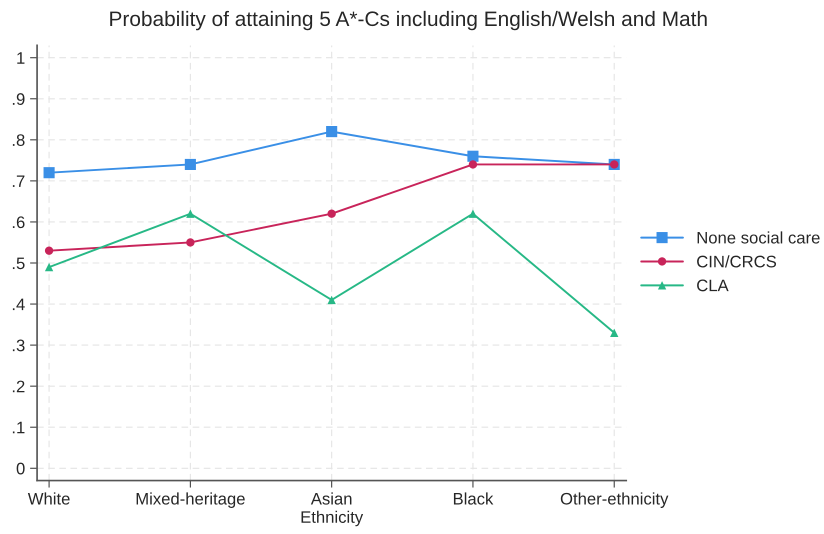 This screenshot has width=824, height=534. Describe the element at coordinates (331, 498) in the screenshot. I see `x-tick-label: Asian` at that location.